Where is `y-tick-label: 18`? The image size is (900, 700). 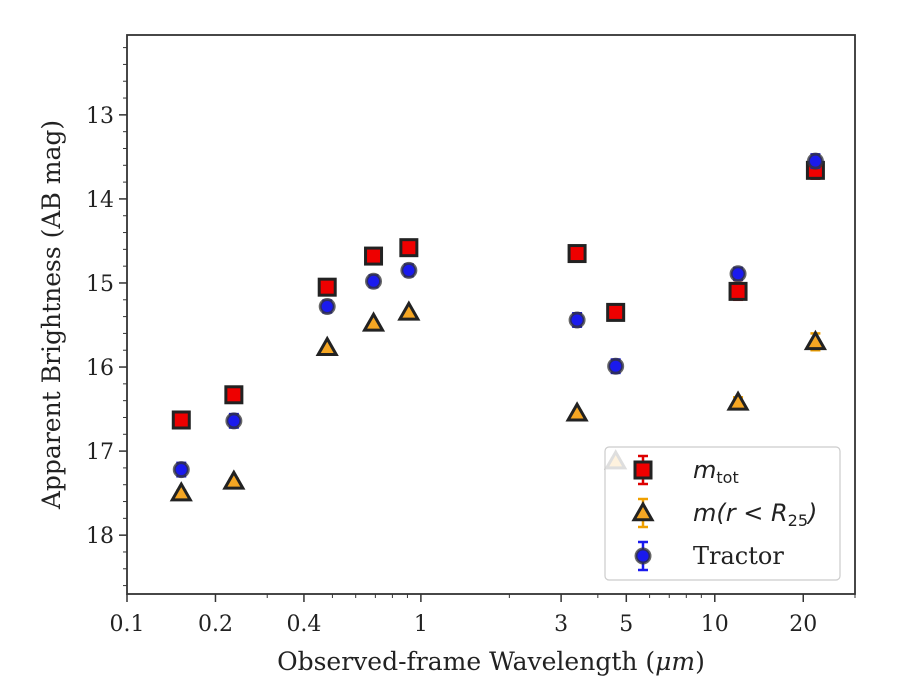 y-tick-label: 18 is located at coordinates (100, 536).